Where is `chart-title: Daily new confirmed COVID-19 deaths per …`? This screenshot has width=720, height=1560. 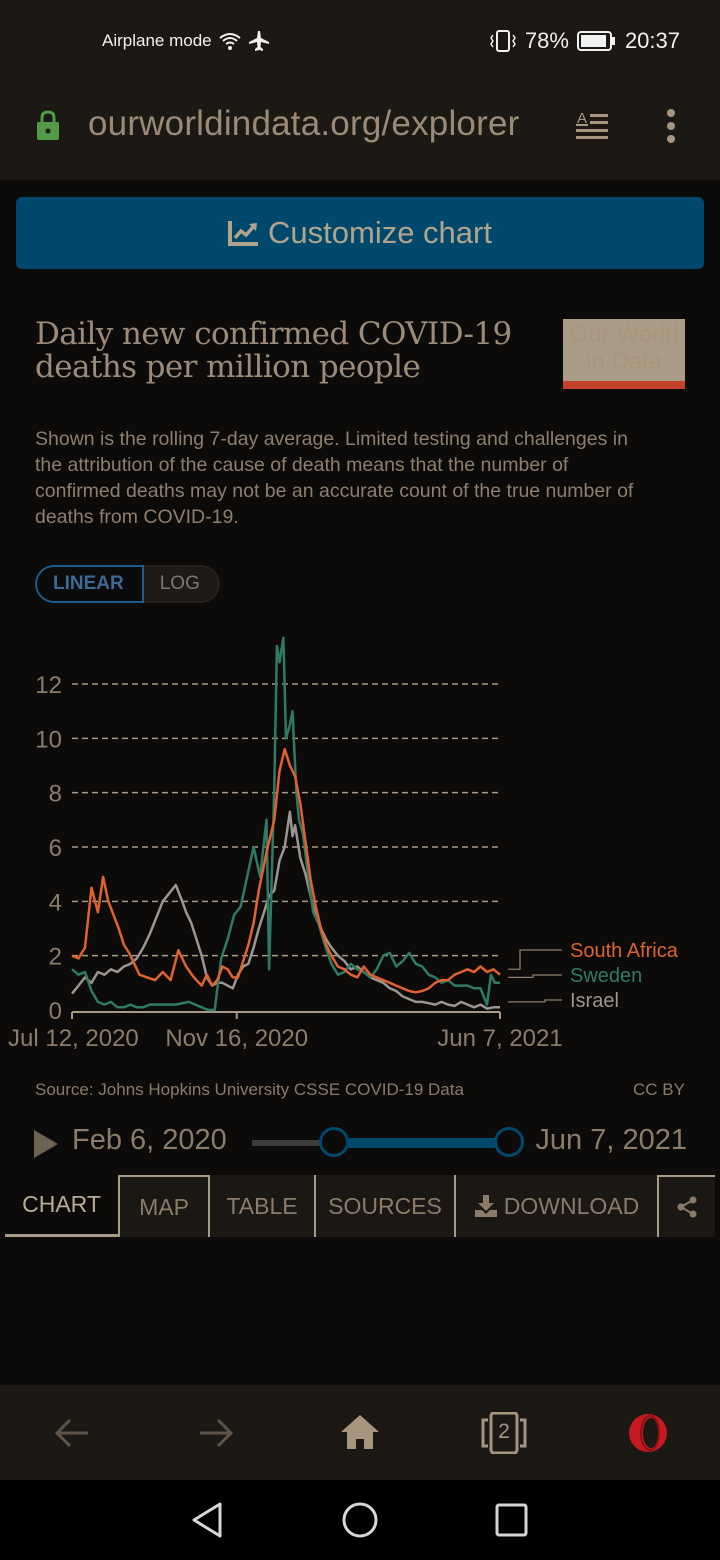 chart-title: Daily new confirmed COVID-19 deaths per … is located at coordinates (273, 350).